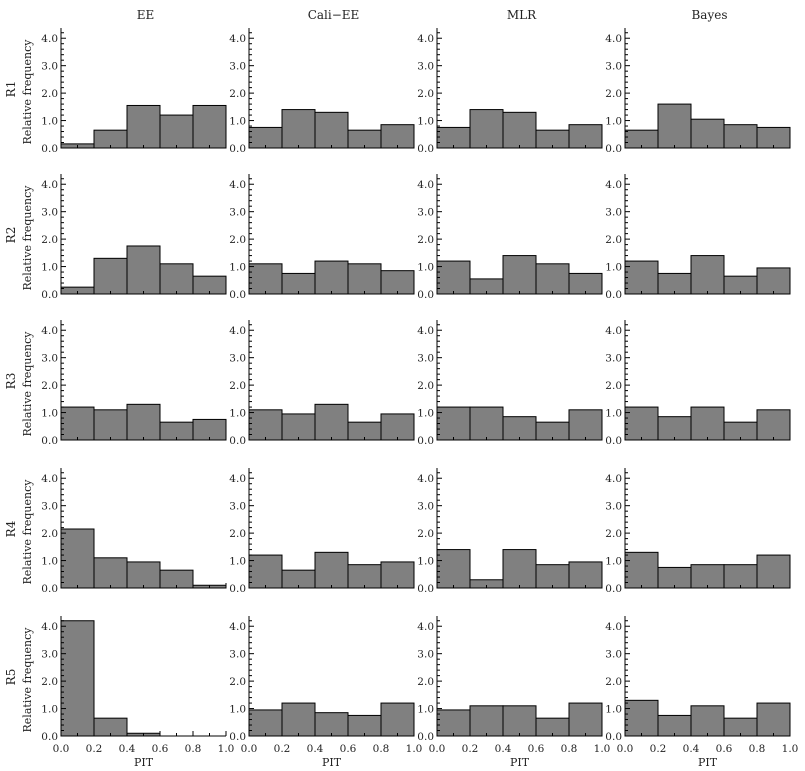  What do you see at coordinates (522, 15) in the screenshot?
I see `column-title: MLR` at bounding box center [522, 15].